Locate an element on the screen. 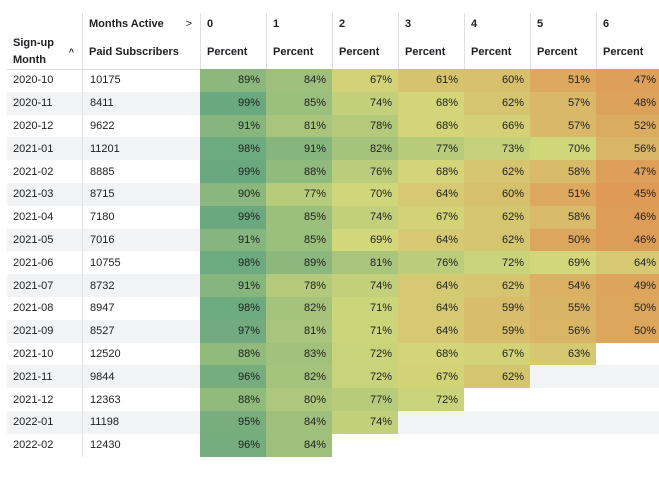  signup-month-cell: 2021-07 is located at coordinates (33, 285).